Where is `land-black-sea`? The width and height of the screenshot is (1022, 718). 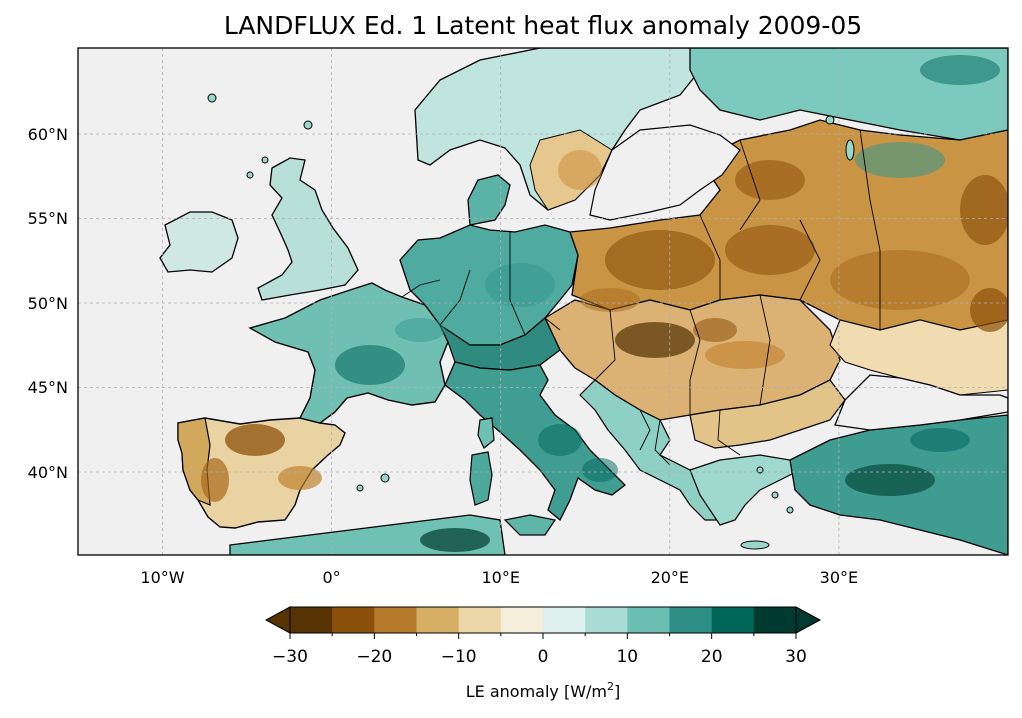
land-black-sea is located at coordinates (921, 402).